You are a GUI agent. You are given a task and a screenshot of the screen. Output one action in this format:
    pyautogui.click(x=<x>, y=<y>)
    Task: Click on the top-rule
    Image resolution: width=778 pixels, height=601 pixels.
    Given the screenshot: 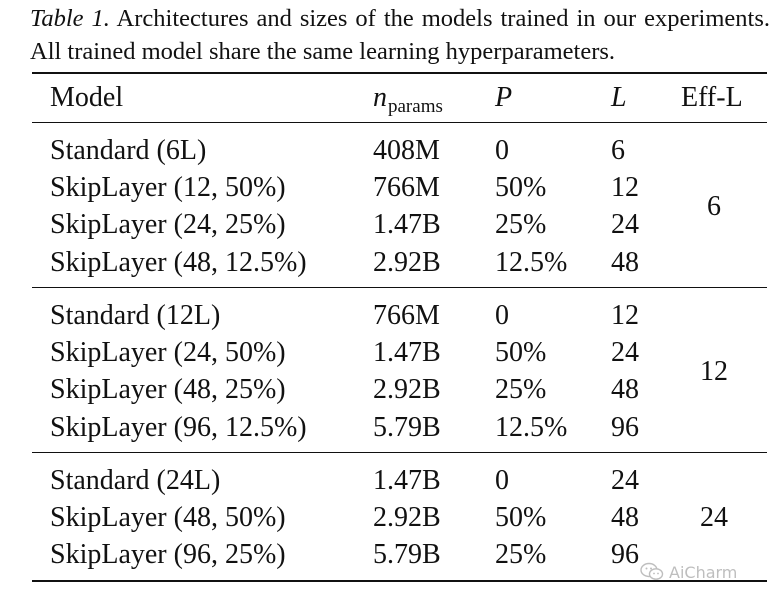 What is the action you would take?
    pyautogui.click(x=399, y=73)
    